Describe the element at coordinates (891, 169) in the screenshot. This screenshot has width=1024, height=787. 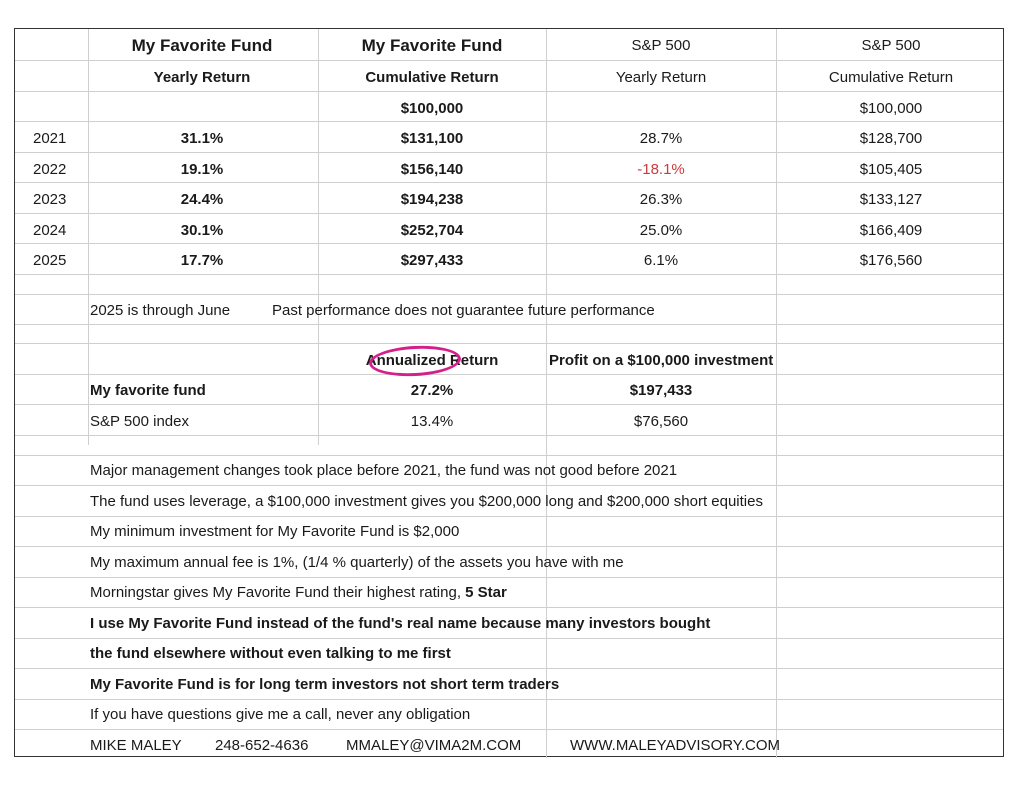
I see `sp-cumulative-cell: $105,405` at that location.